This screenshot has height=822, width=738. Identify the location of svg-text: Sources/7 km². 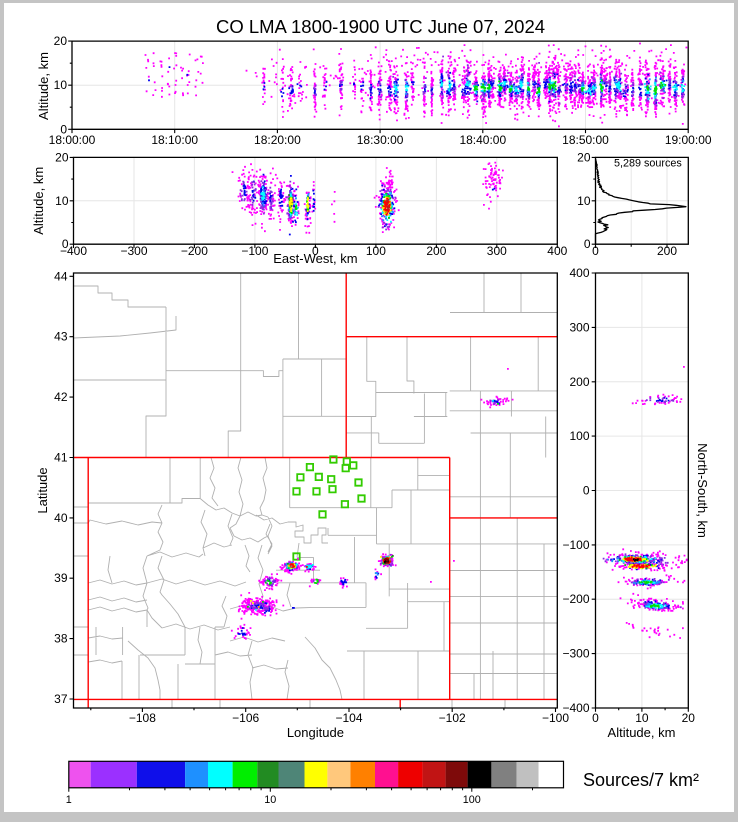
(641, 780).